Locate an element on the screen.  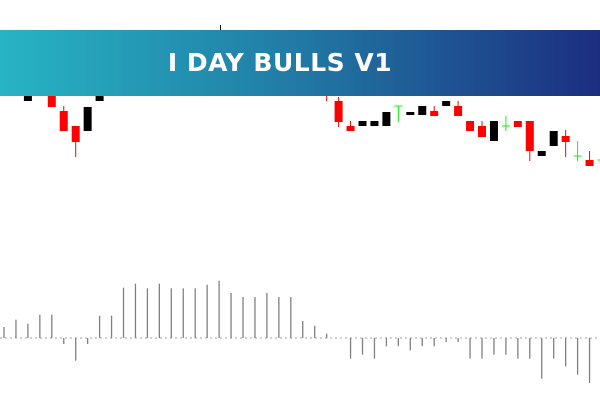
banner-title: I DAY BULLS V1 is located at coordinates (280, 62).